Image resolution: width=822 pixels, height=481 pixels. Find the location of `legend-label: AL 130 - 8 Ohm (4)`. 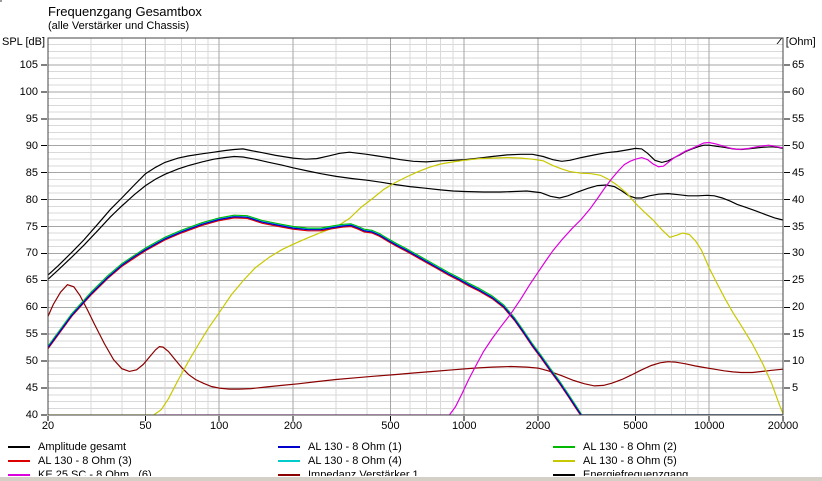

legend-label: AL 130 - 8 Ohm (4) is located at coordinates (355, 460).